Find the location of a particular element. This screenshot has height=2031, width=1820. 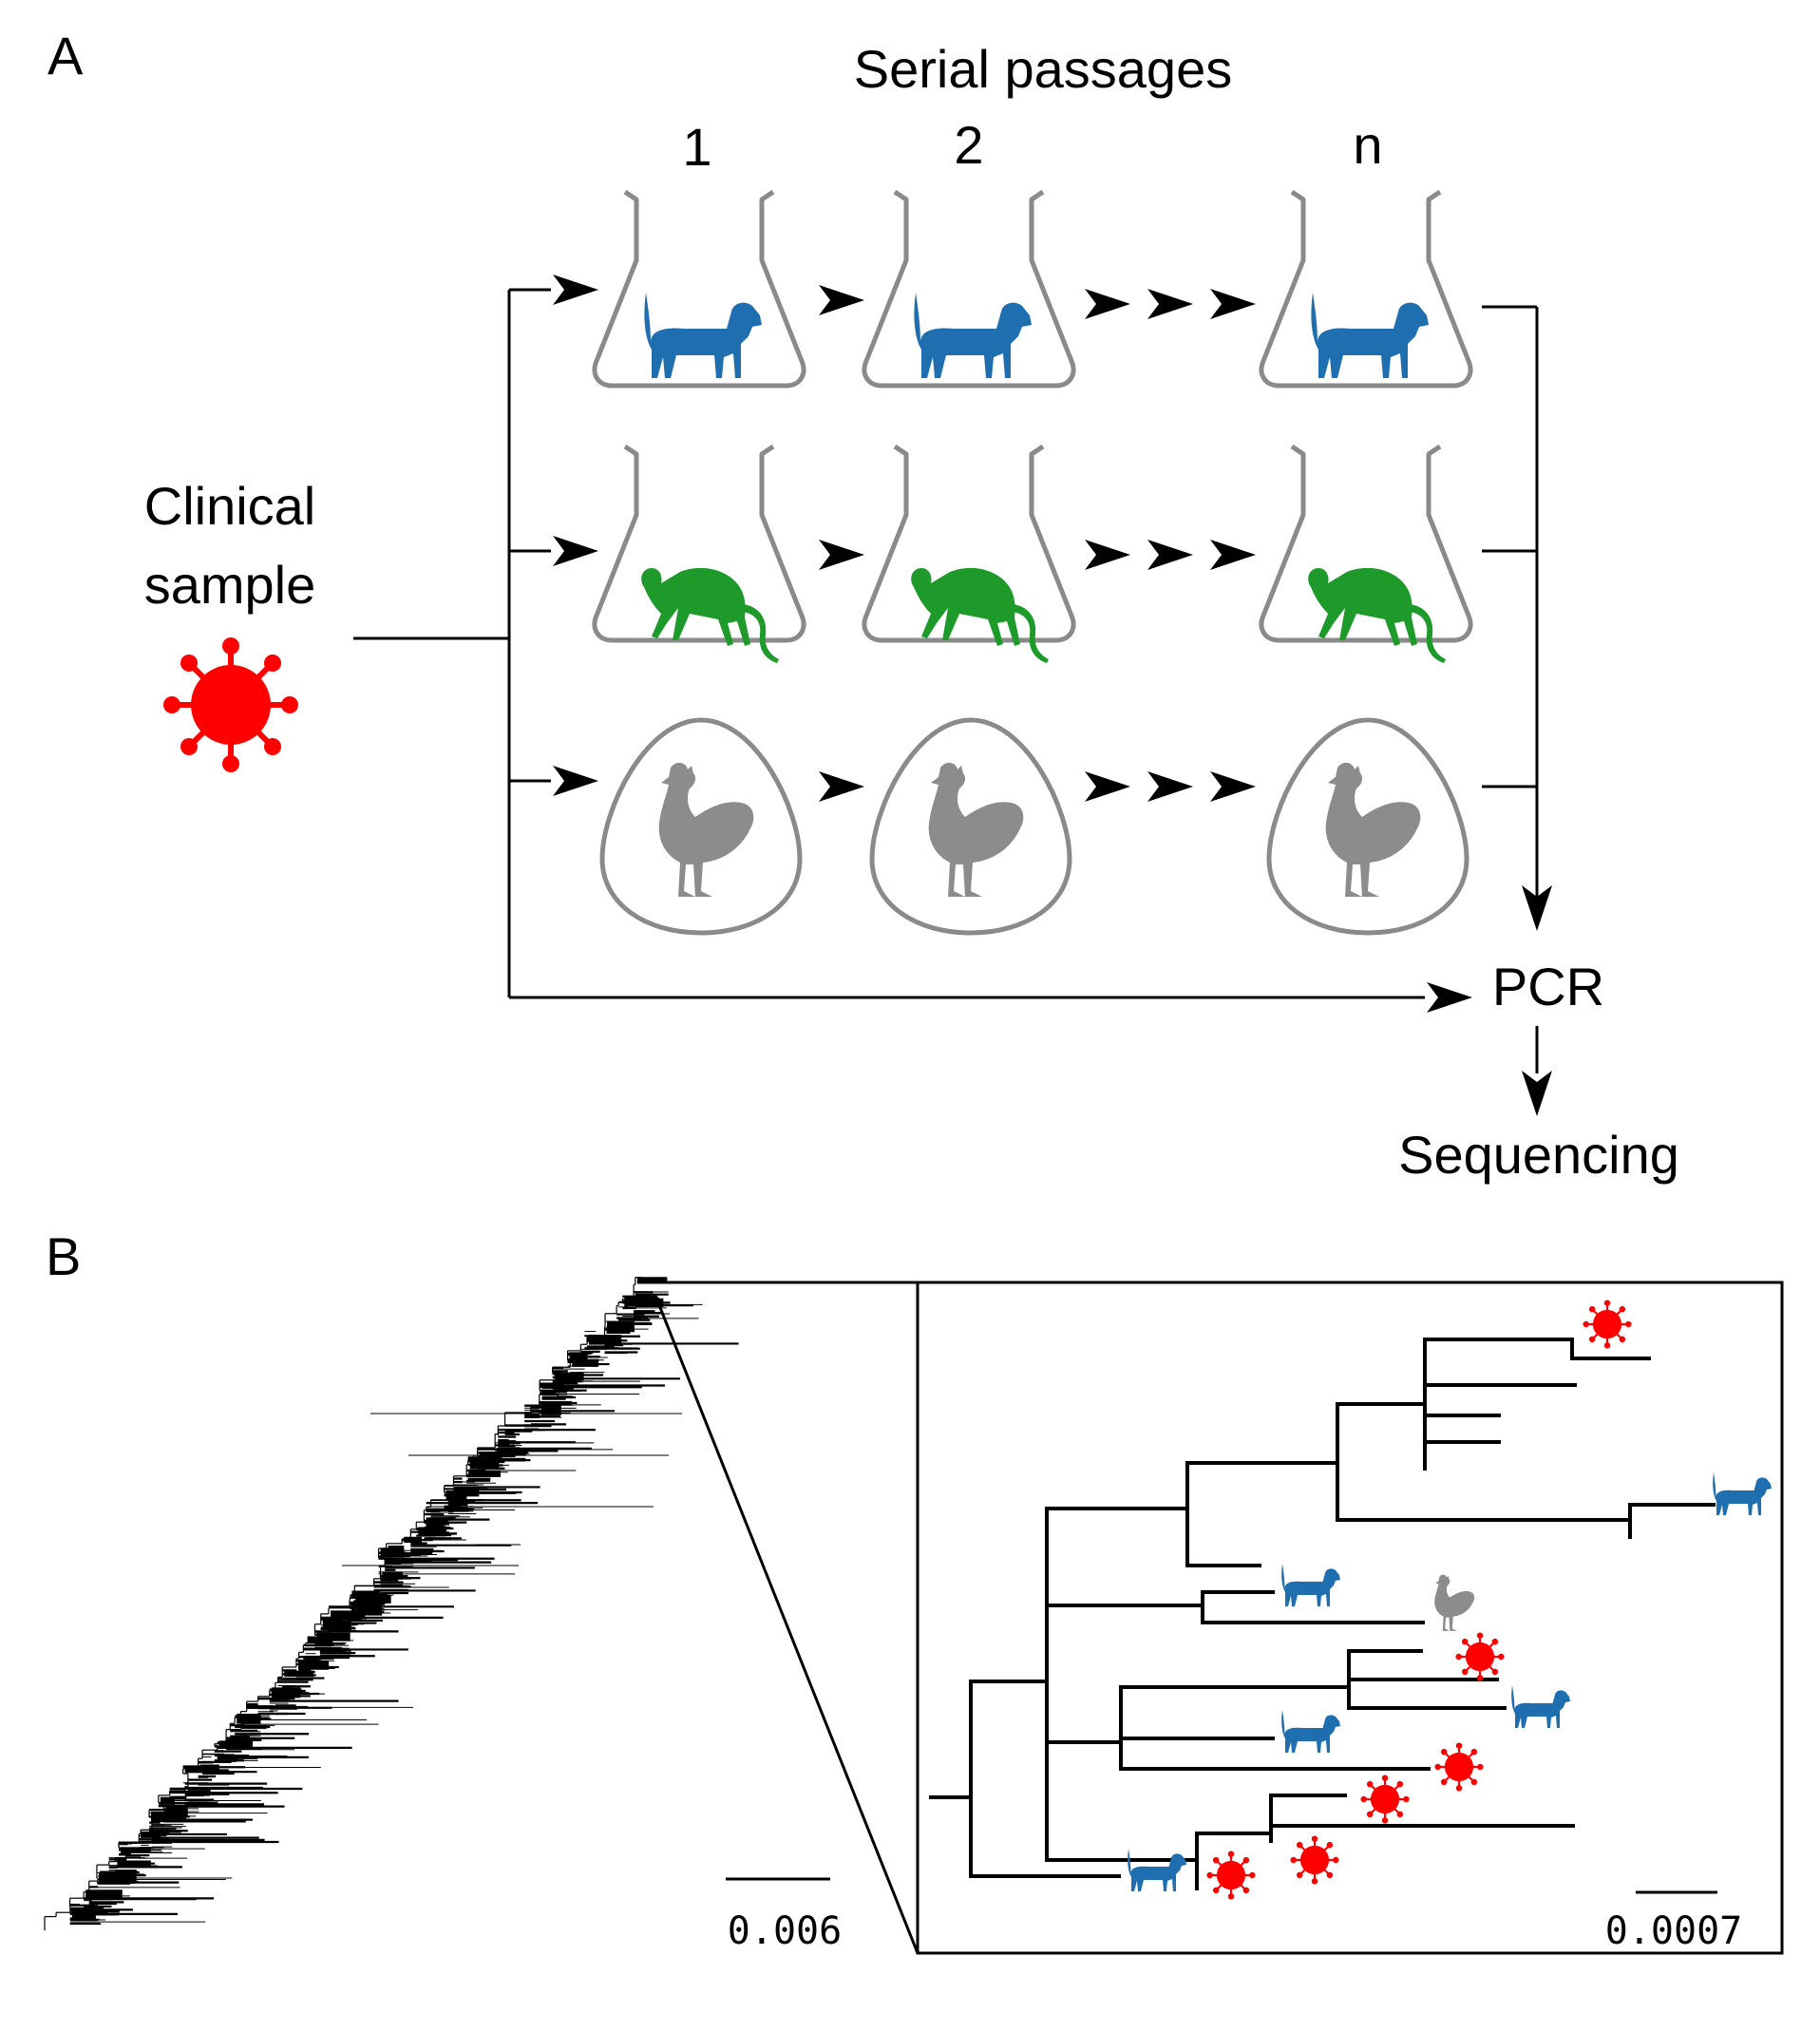

panel-a-label: A is located at coordinates (65, 55).